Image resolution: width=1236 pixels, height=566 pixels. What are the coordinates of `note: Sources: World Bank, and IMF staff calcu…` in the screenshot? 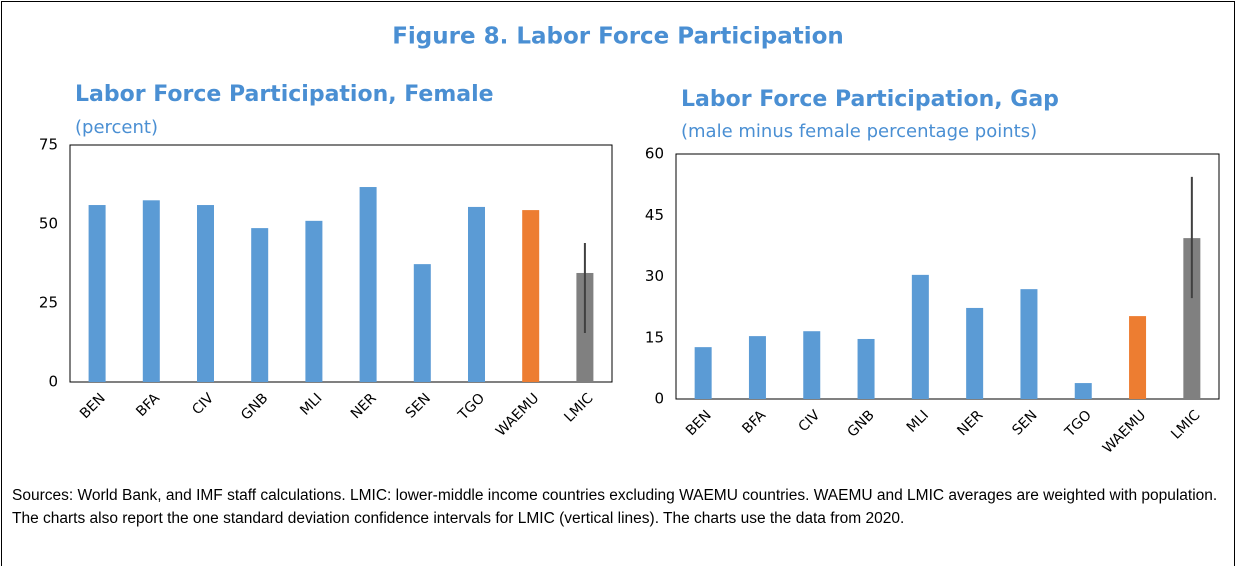 It's located at (615, 507).